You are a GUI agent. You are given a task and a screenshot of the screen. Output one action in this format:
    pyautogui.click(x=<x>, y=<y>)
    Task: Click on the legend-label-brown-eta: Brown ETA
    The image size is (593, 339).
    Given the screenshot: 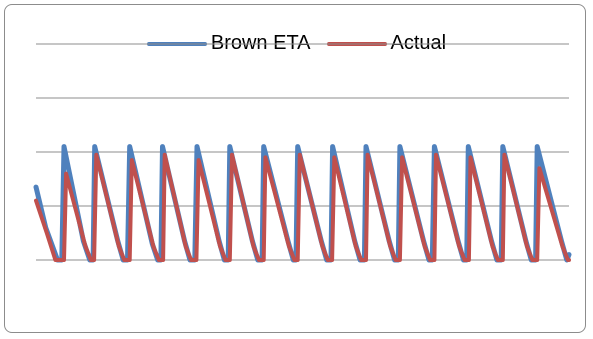 What is the action you would take?
    pyautogui.click(x=260, y=43)
    